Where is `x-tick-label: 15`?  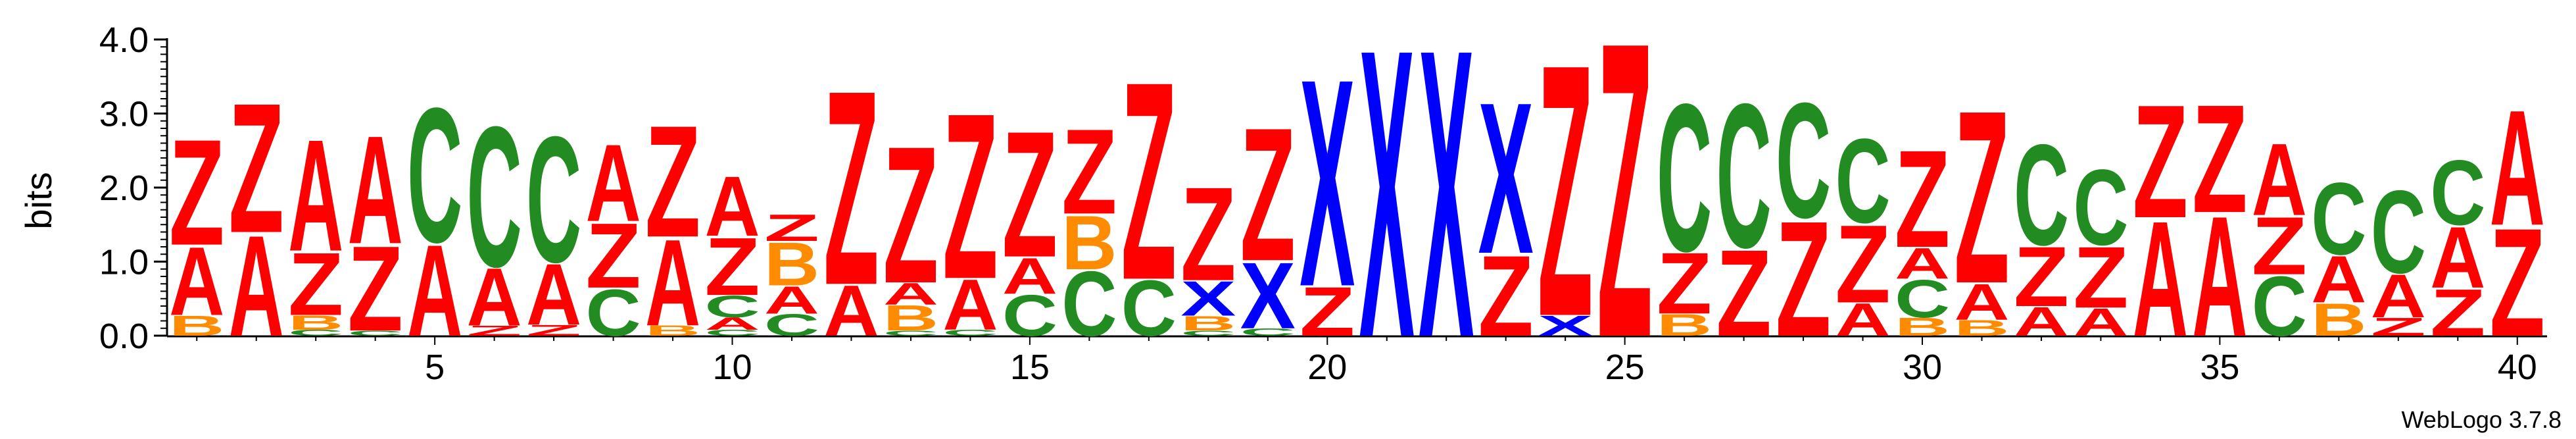 x-tick-label: 15 is located at coordinates (1030, 367).